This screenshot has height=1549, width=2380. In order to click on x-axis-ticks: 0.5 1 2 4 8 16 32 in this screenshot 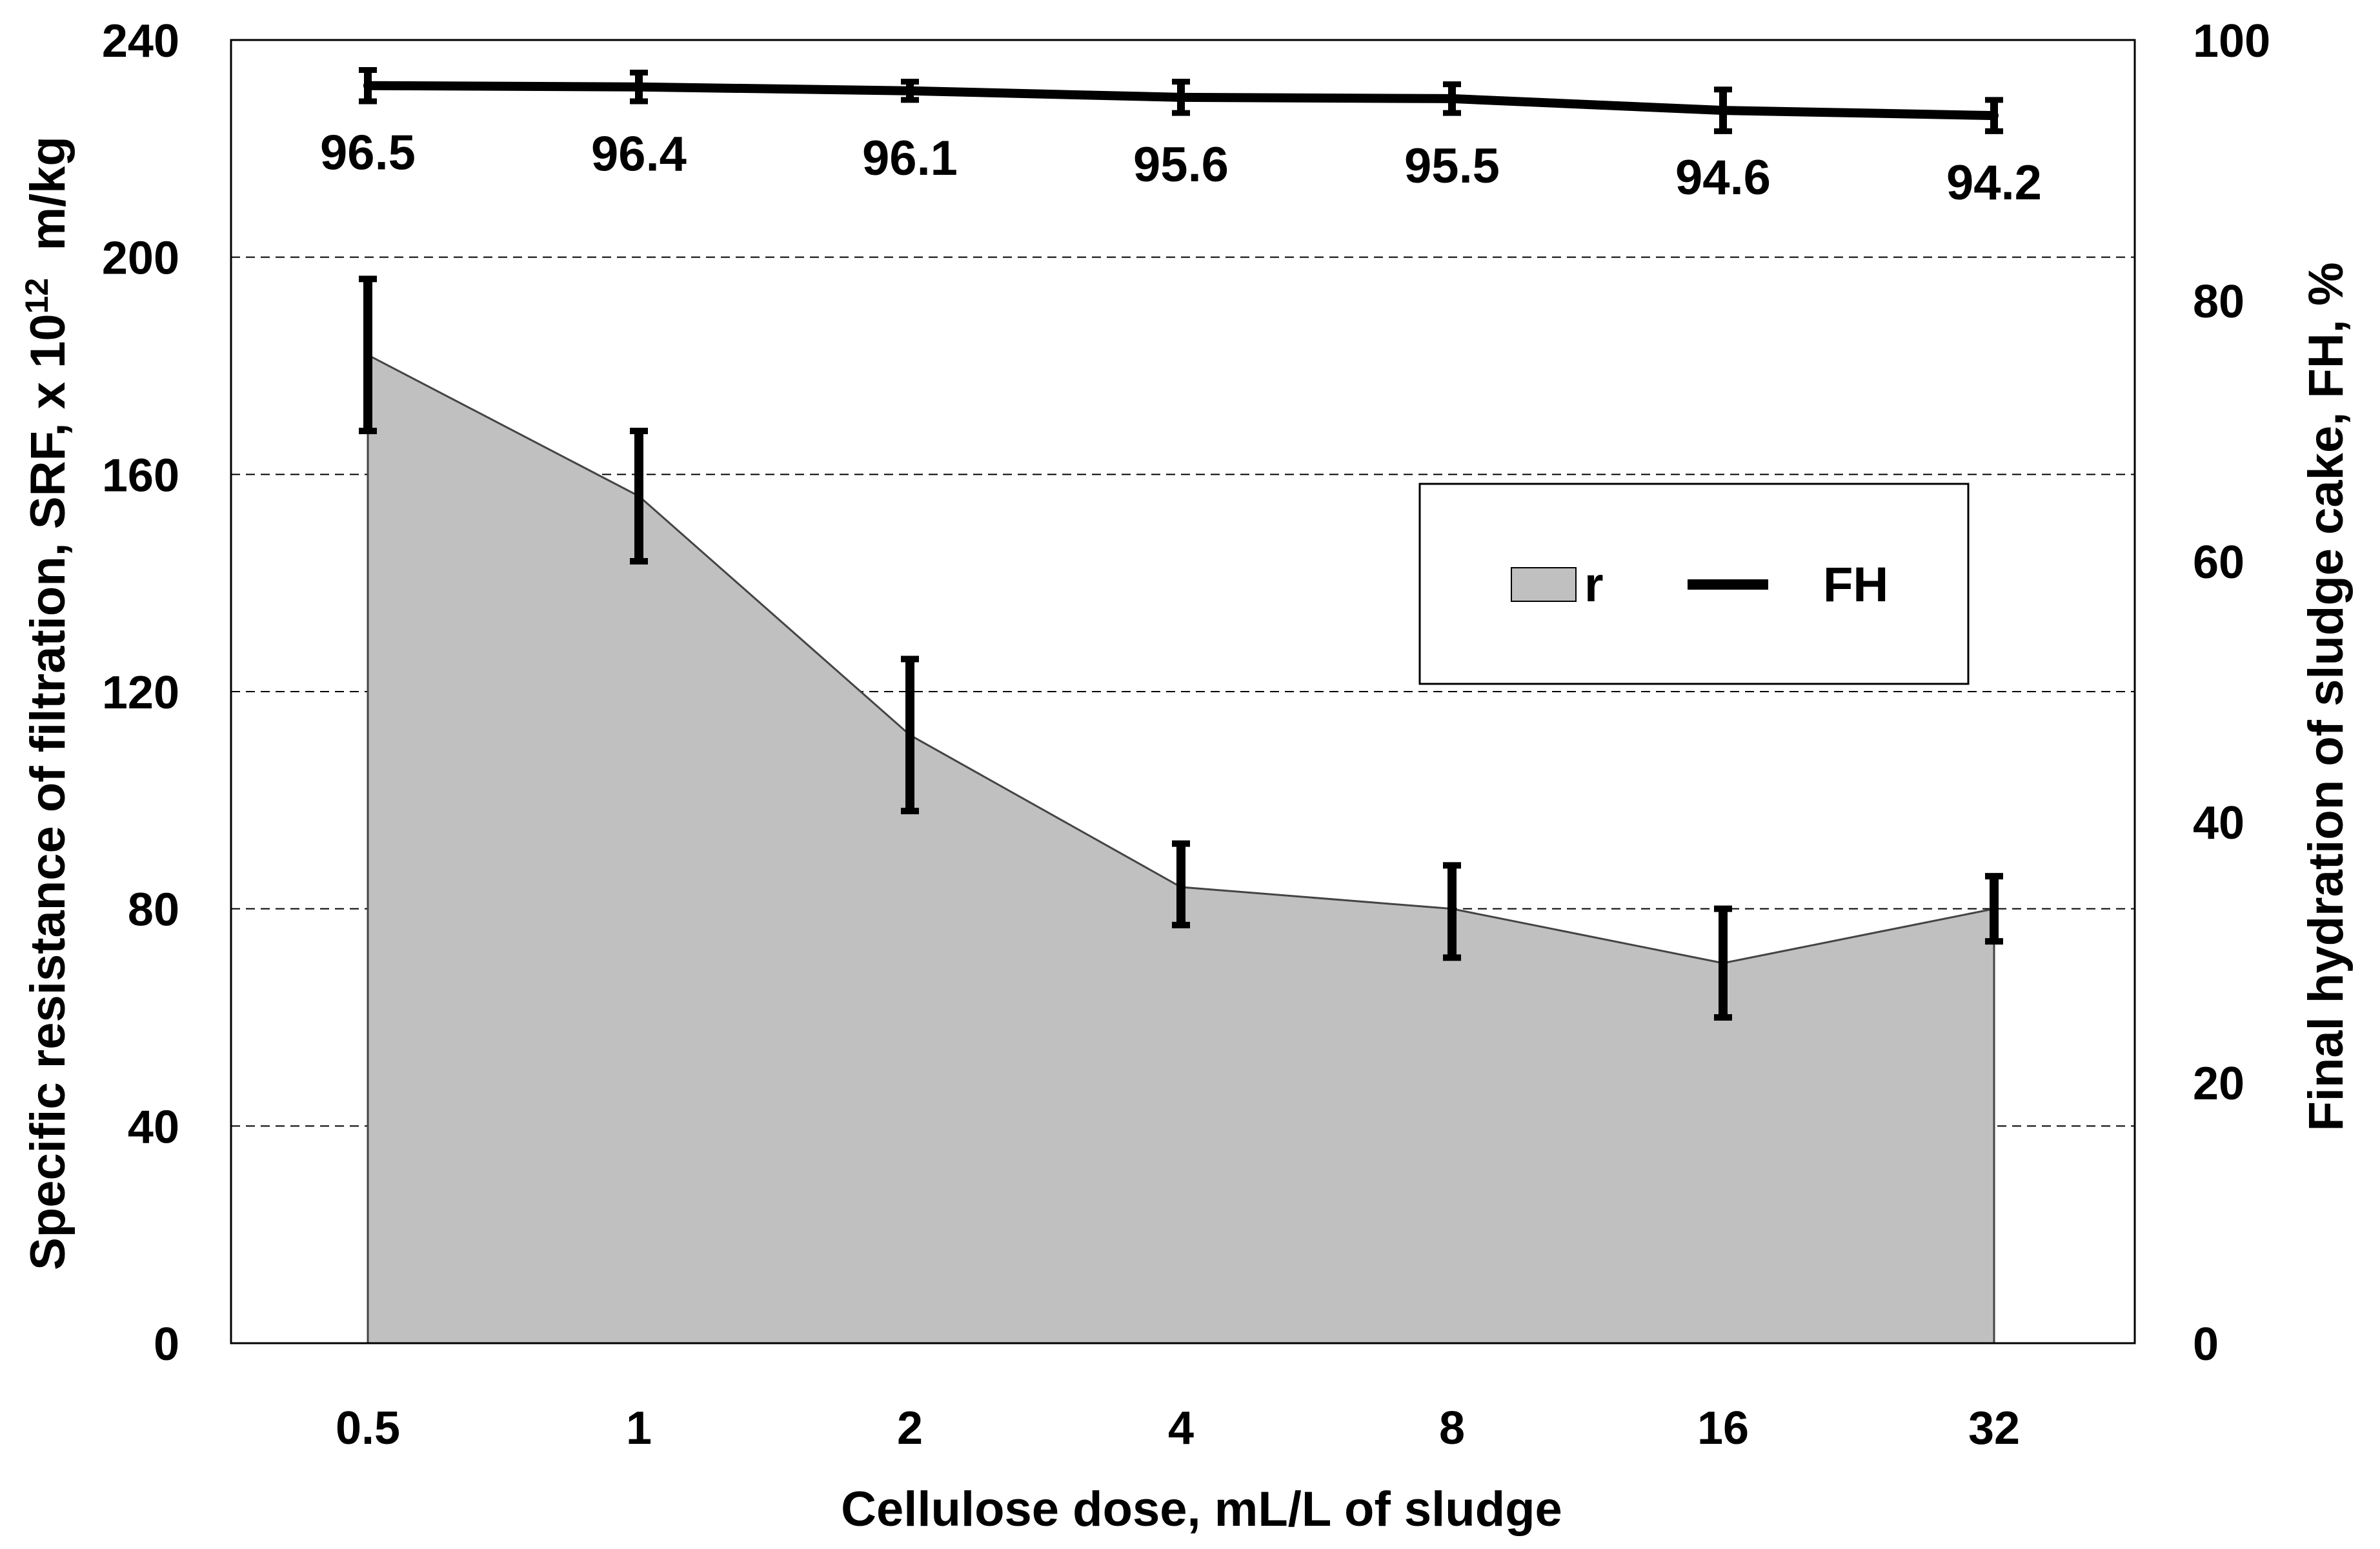, I will do `click(1178, 1428)`.